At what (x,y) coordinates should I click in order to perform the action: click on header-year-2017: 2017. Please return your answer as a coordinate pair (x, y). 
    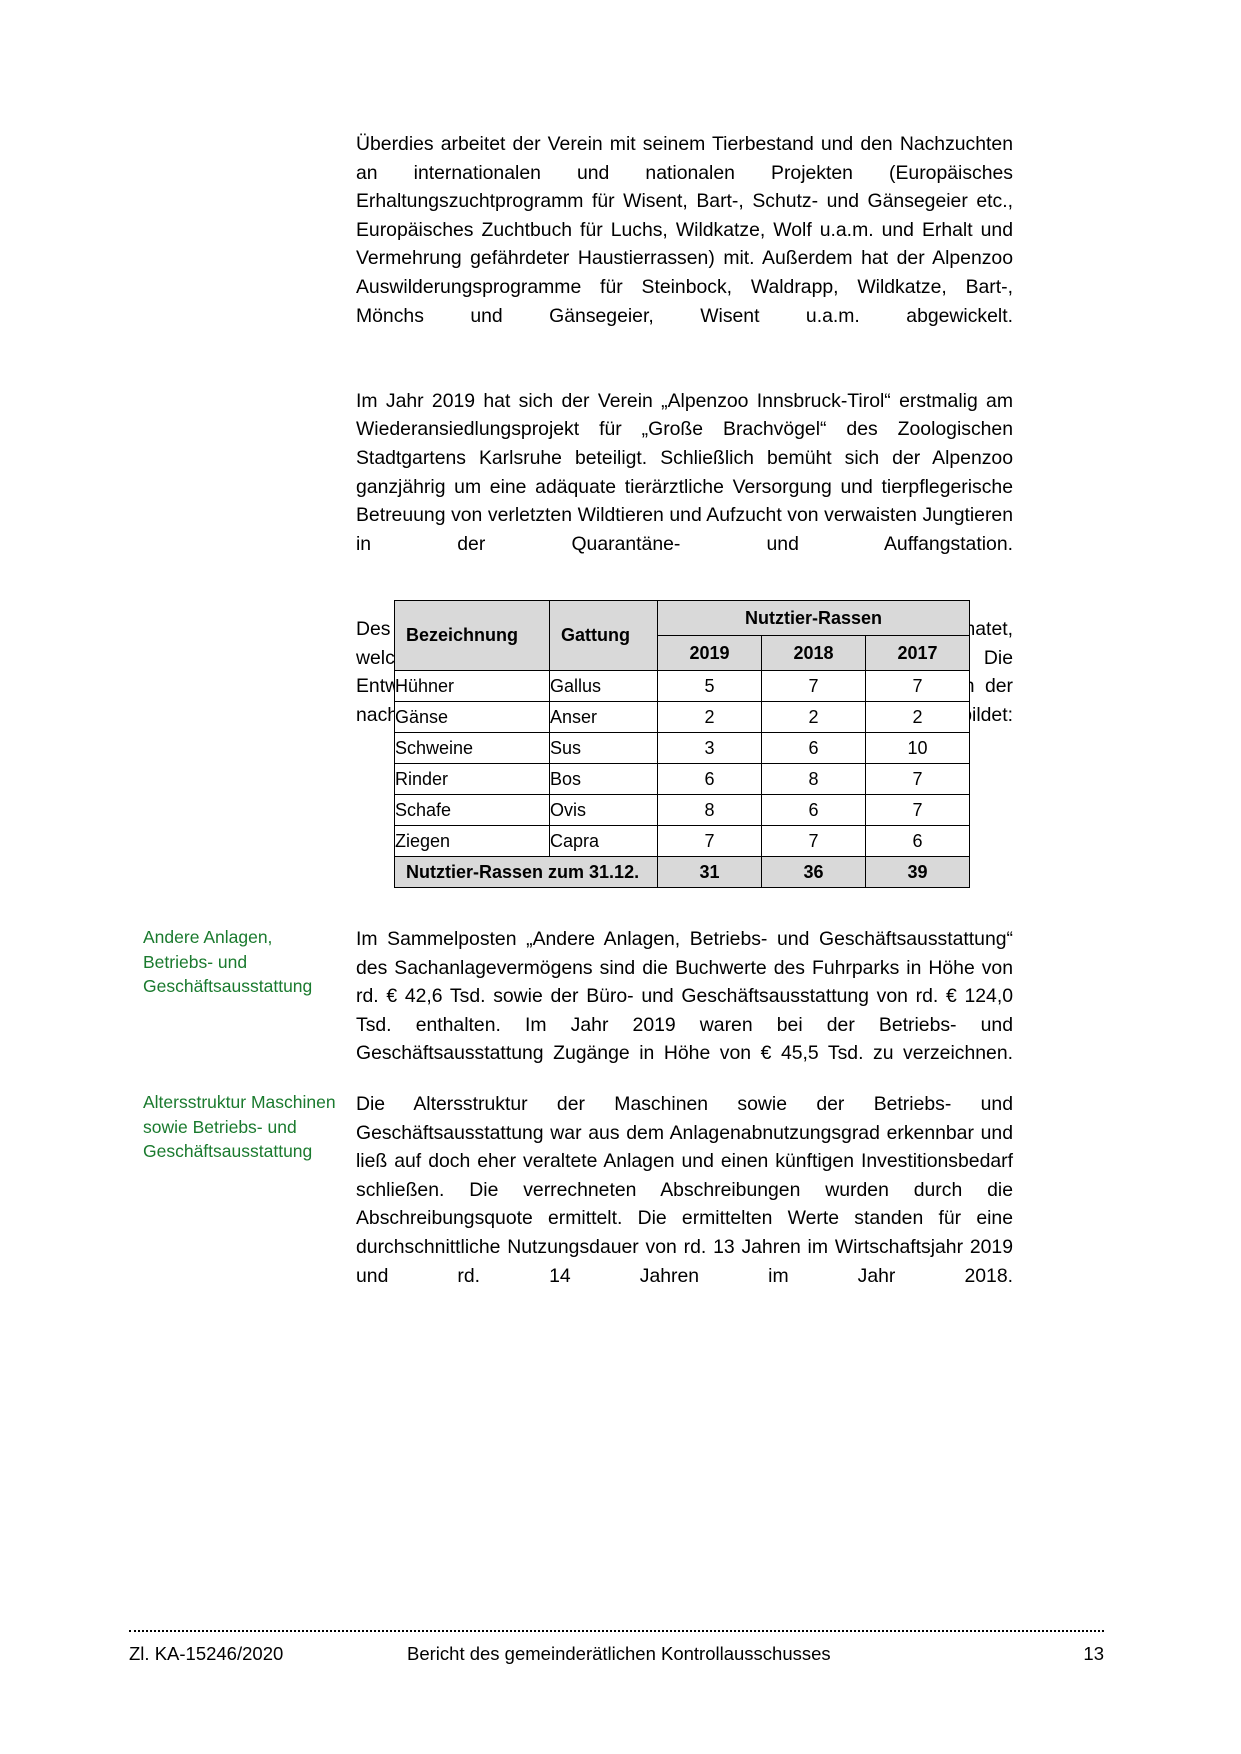
    Looking at the image, I should click on (917, 653).